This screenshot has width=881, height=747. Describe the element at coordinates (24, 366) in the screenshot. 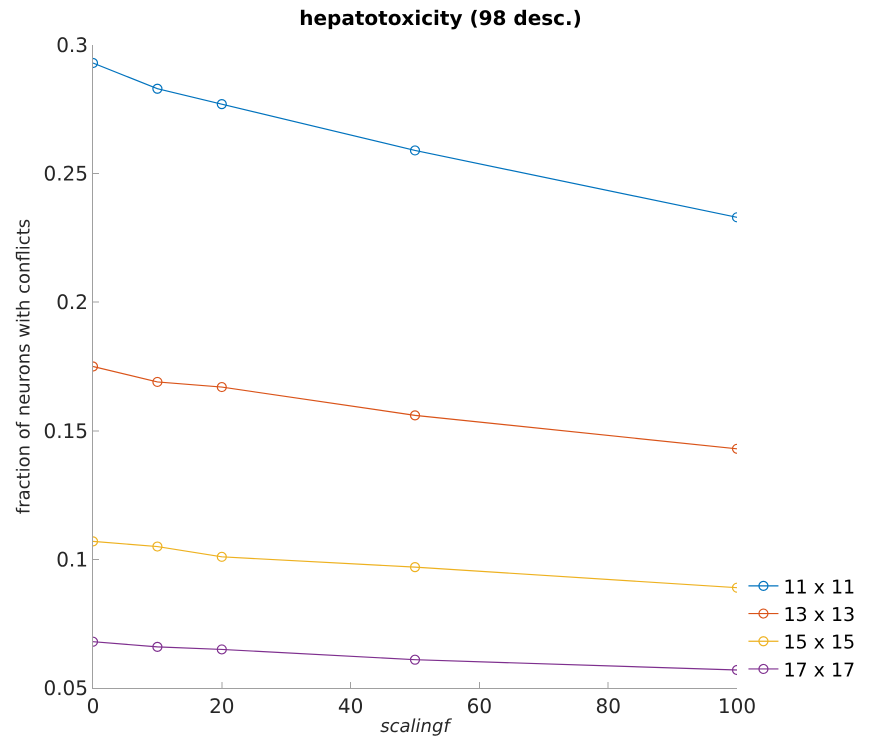

I see `y-axis-title: fraction of neurons with conflicts` at that location.